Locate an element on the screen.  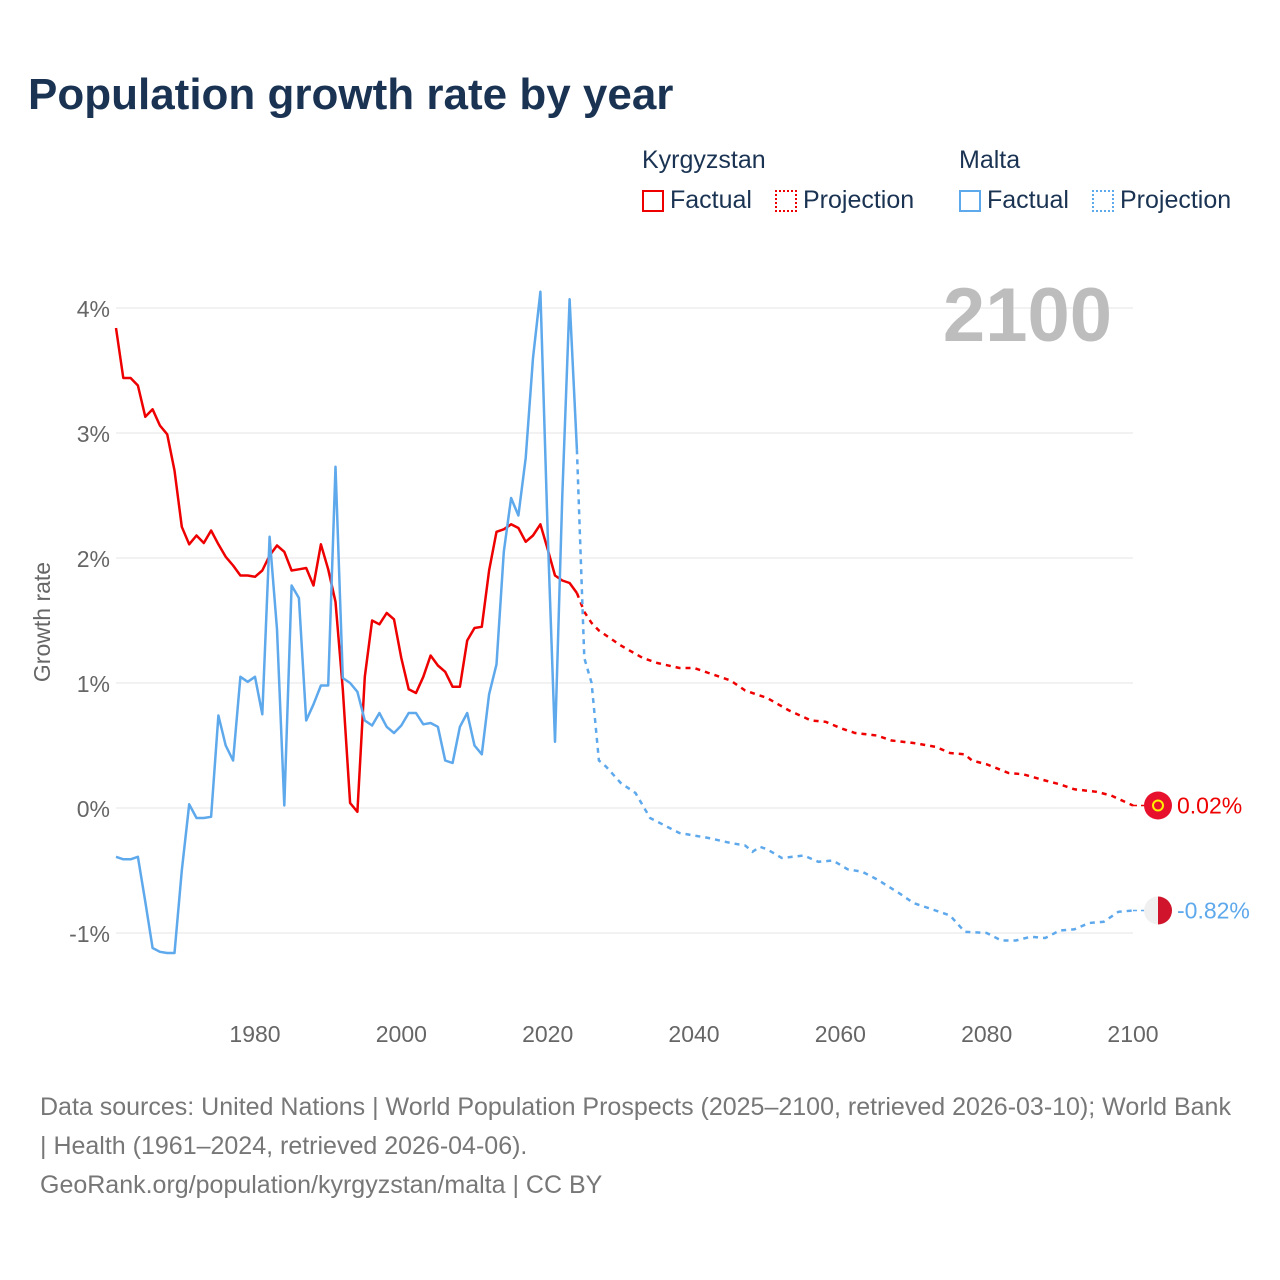
x-tick-label: 2080 is located at coordinates (986, 1034).